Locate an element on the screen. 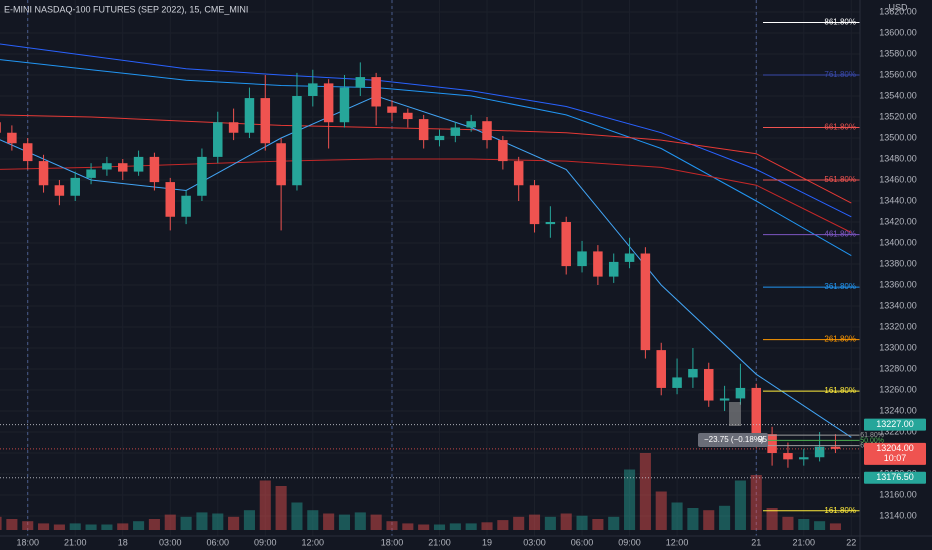 The height and width of the screenshot is (550, 932). y-tick-label: 13240.00 is located at coordinates (898, 410).